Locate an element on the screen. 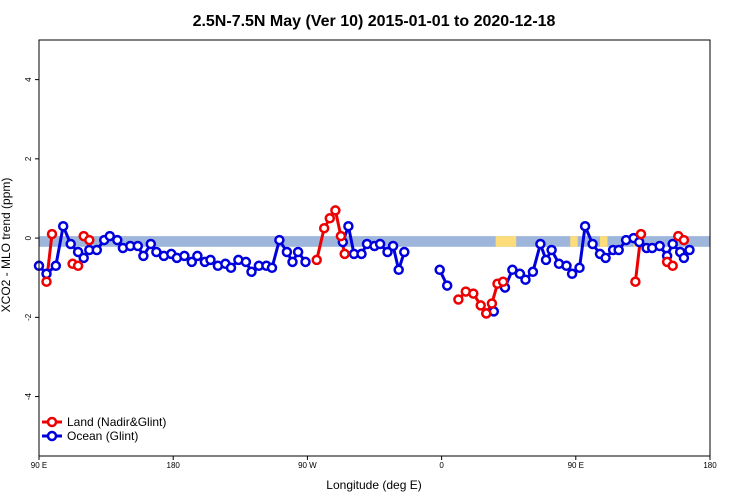 The width and height of the screenshot is (750, 500). y-axis-label: XCO2 - MLO trend (ppm) is located at coordinates (6, 245).